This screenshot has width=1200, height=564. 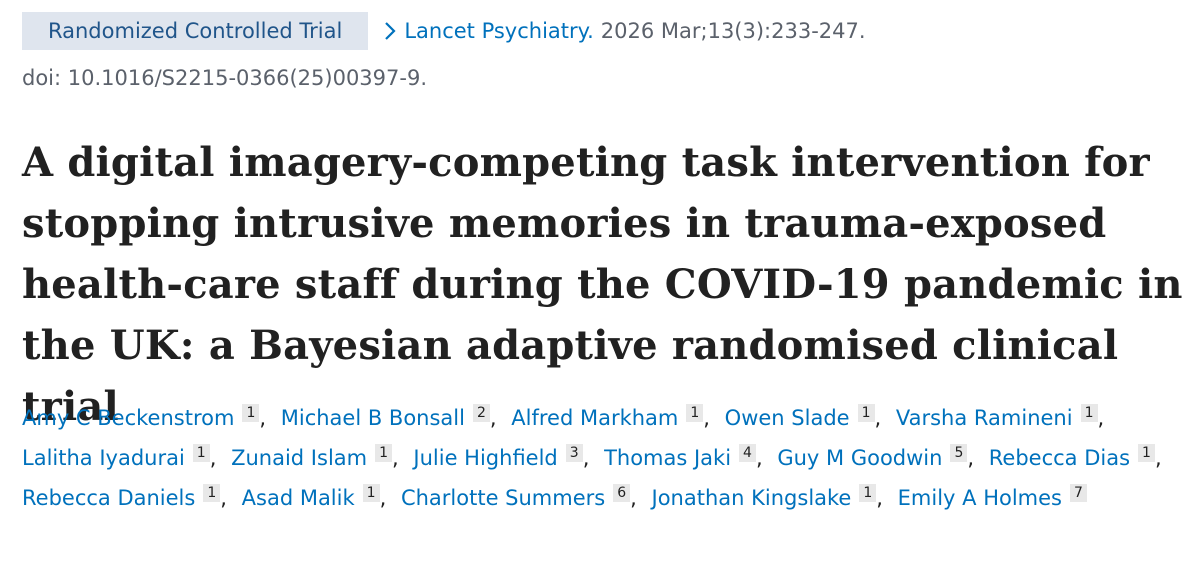 What do you see at coordinates (595, 418) in the screenshot?
I see `author-name: Alfred Markham` at bounding box center [595, 418].